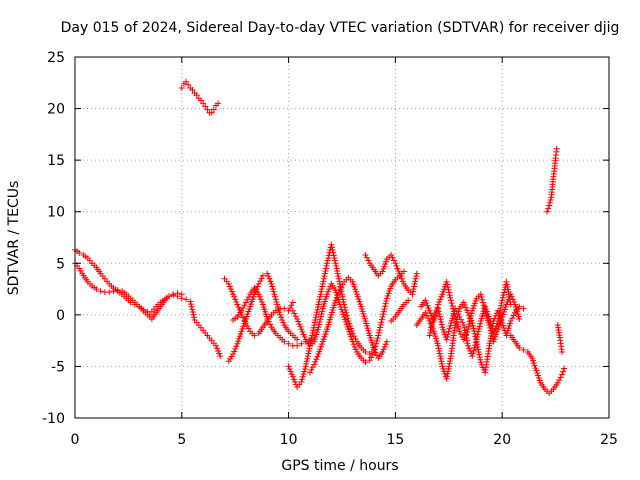 This screenshot has height=480, width=640. I want to click on y-tick-label: 0, so click(60, 316).